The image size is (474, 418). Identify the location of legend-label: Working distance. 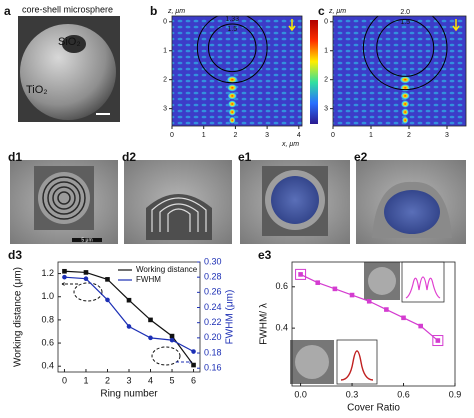
(167, 269).